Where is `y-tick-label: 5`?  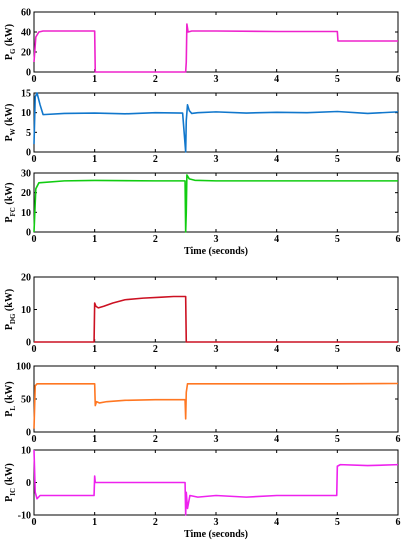 y-tick-label: 5 is located at coordinates (28, 133).